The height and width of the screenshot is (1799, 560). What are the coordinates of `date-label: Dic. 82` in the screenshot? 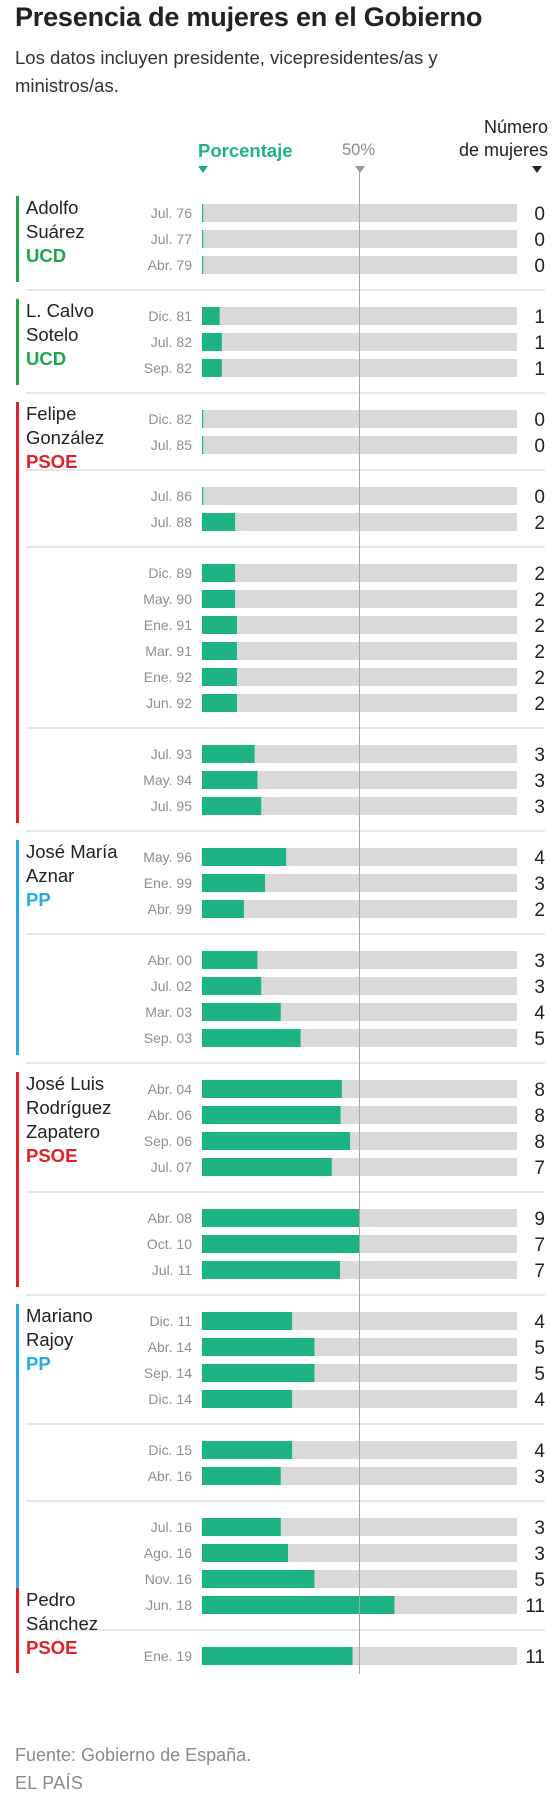 It's located at (170, 419).